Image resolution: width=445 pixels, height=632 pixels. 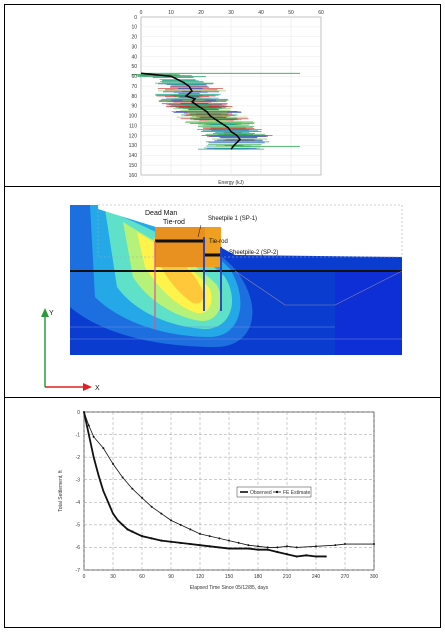 I want to click on y-tick-labels: 0 10 20 30 40 50 60 70 80 90 100 110 120 130 140 150 160, so click(x=133, y=97).